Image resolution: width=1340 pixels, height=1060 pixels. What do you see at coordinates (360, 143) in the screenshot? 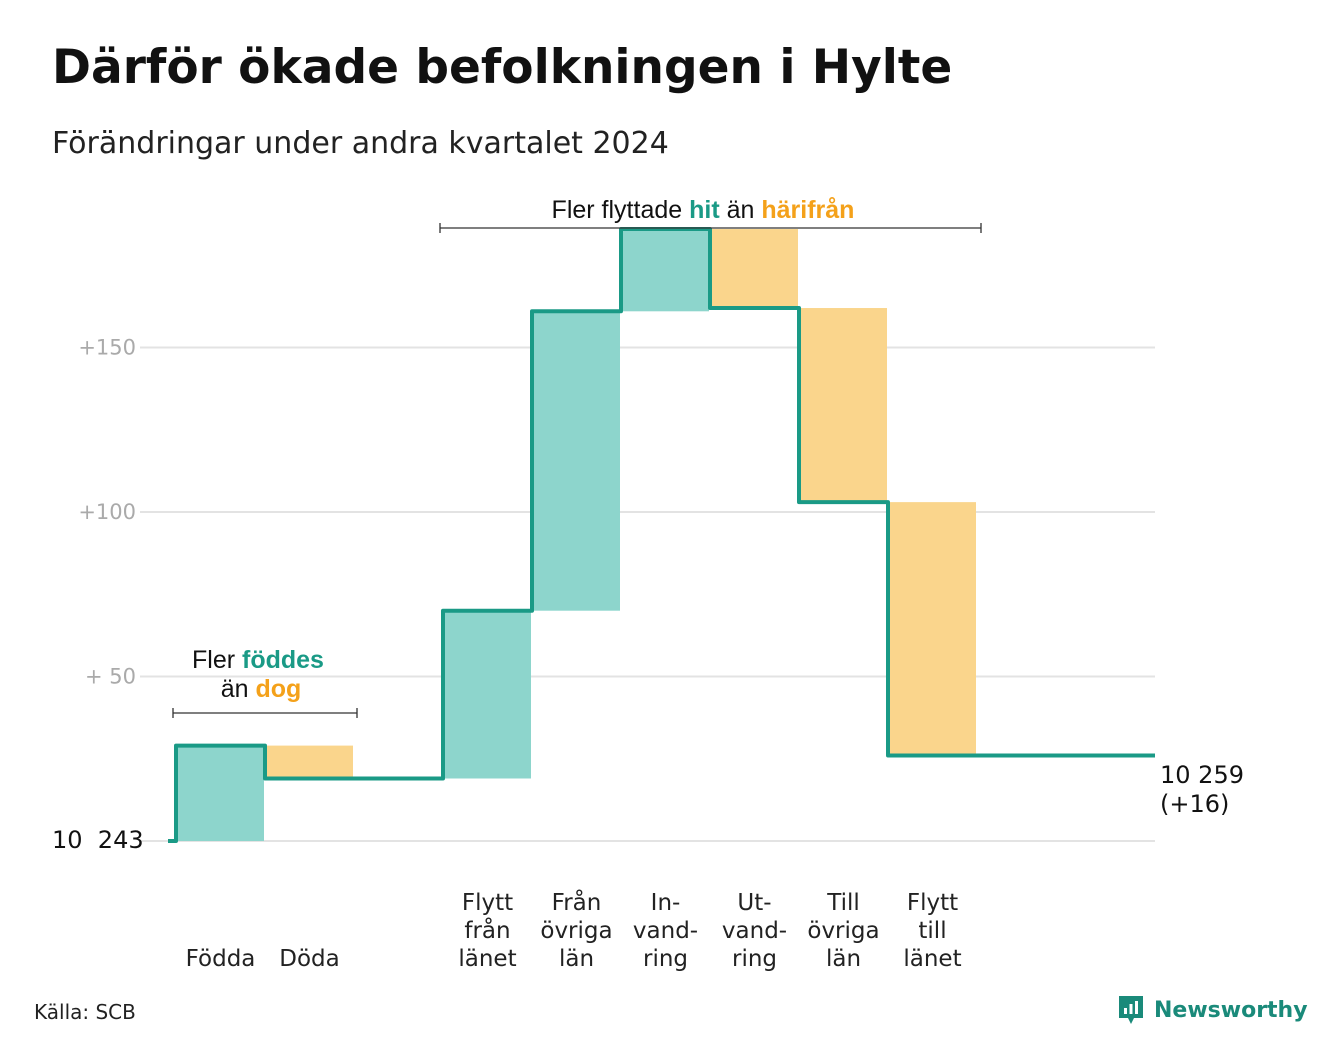
I see `chart-subtitle: Förändringar under andra kvartalet 2024` at bounding box center [360, 143].